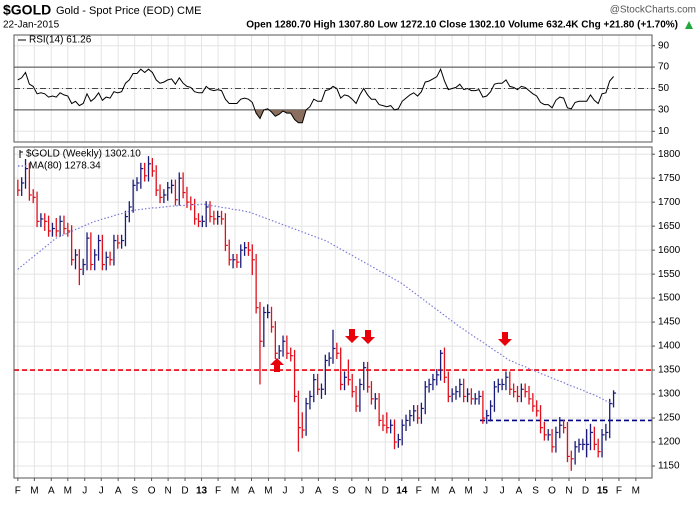 Image resolution: width=700 pixels, height=505 pixels. What do you see at coordinates (65, 166) in the screenshot?
I see `legend-label: MA(80) 1278.34` at bounding box center [65, 166].